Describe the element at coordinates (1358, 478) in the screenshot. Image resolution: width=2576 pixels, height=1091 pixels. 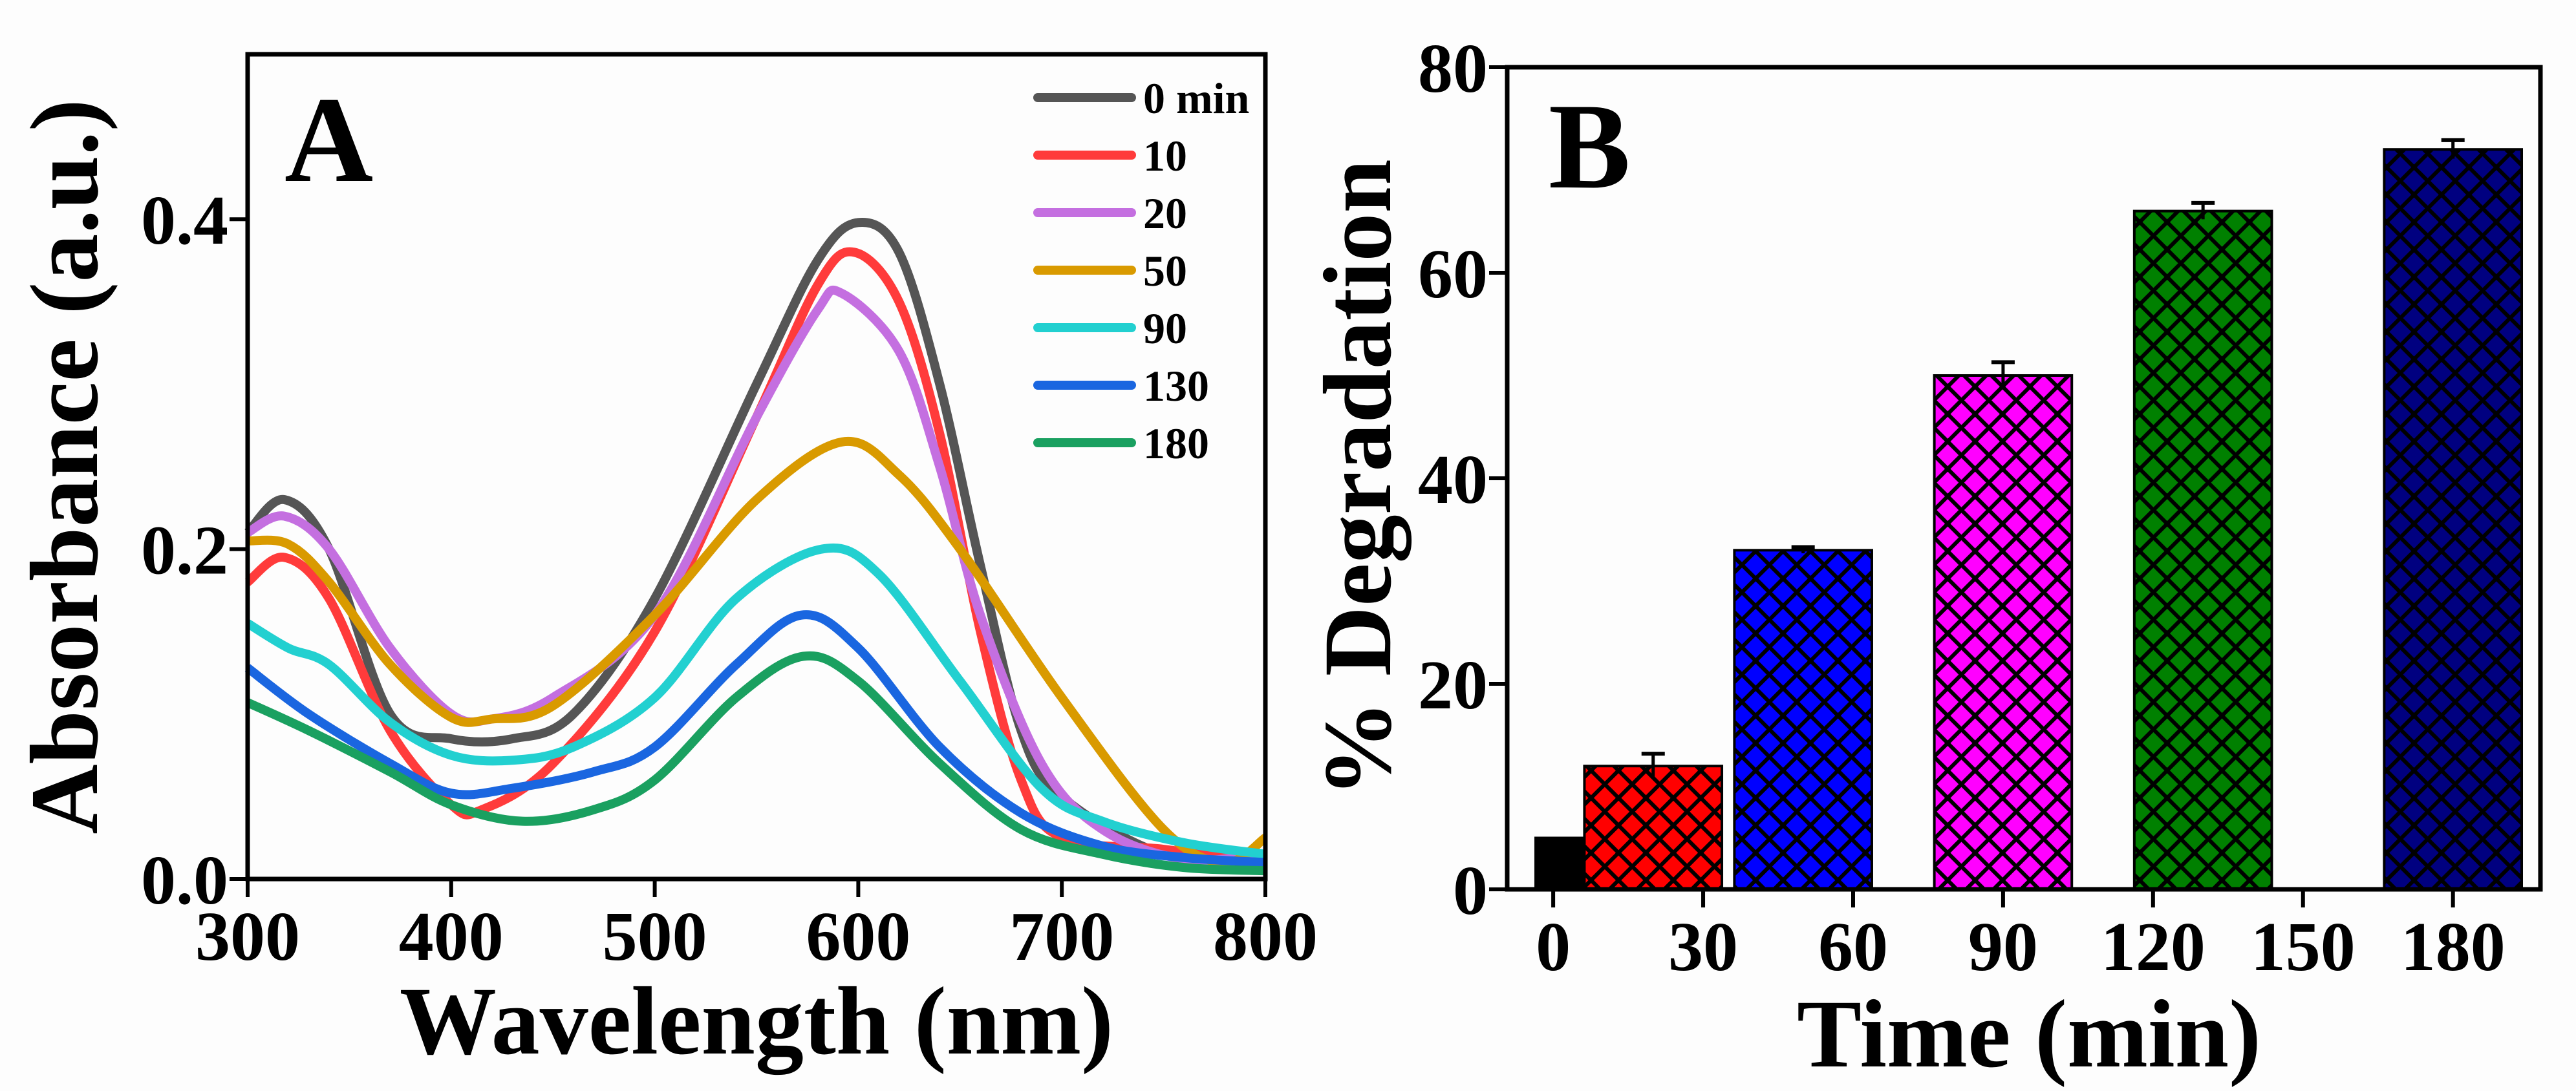
I see `panel-b-y-axis-title: % Degradation` at that location.